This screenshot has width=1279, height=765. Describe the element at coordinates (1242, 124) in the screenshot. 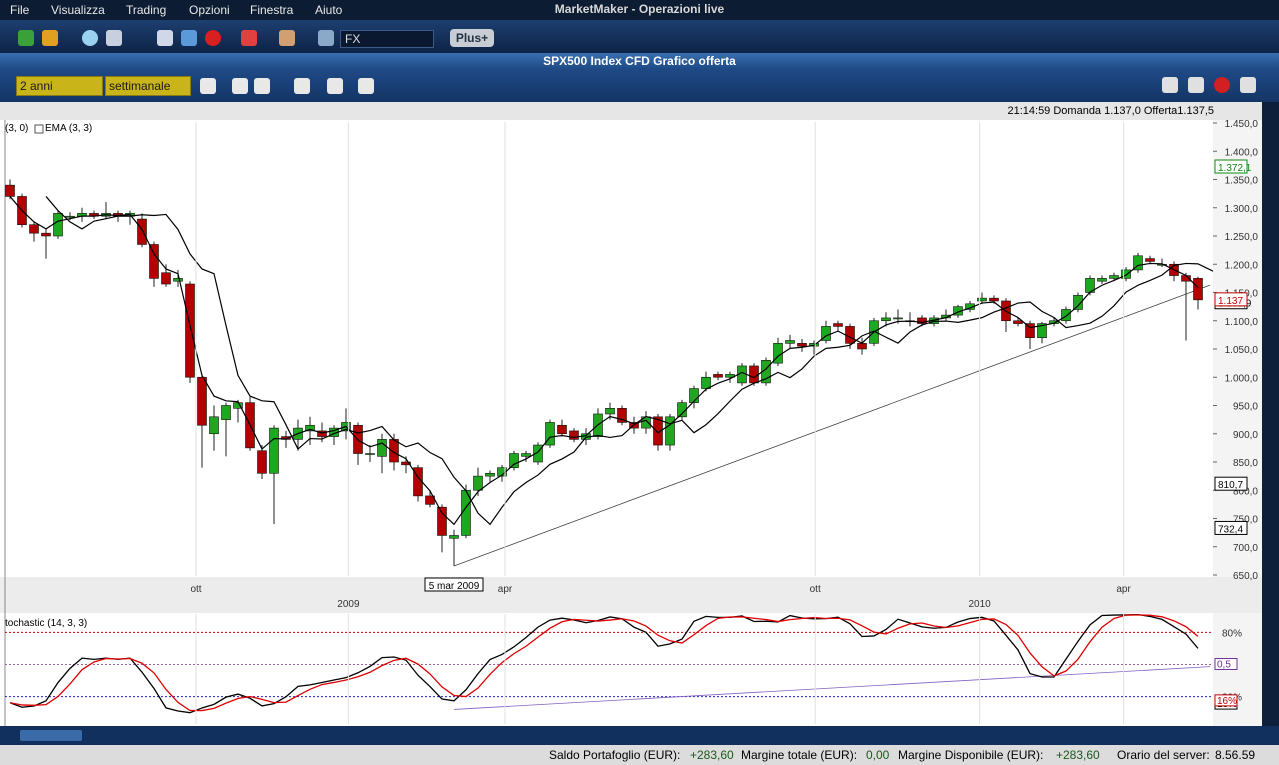

I see `y-tick-label: 1.450,0` at that location.